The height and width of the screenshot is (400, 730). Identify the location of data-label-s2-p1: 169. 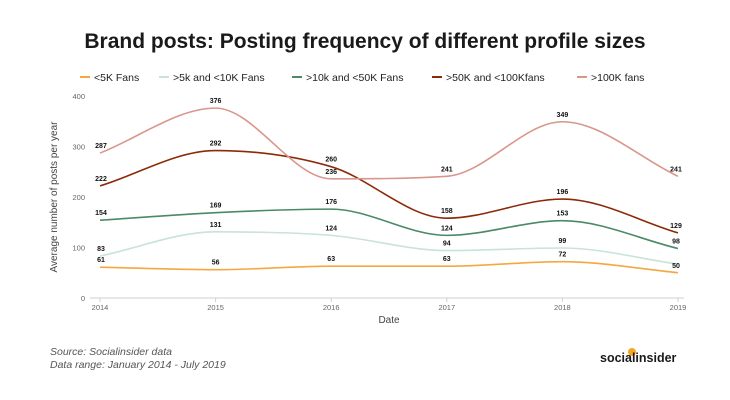
(216, 206).